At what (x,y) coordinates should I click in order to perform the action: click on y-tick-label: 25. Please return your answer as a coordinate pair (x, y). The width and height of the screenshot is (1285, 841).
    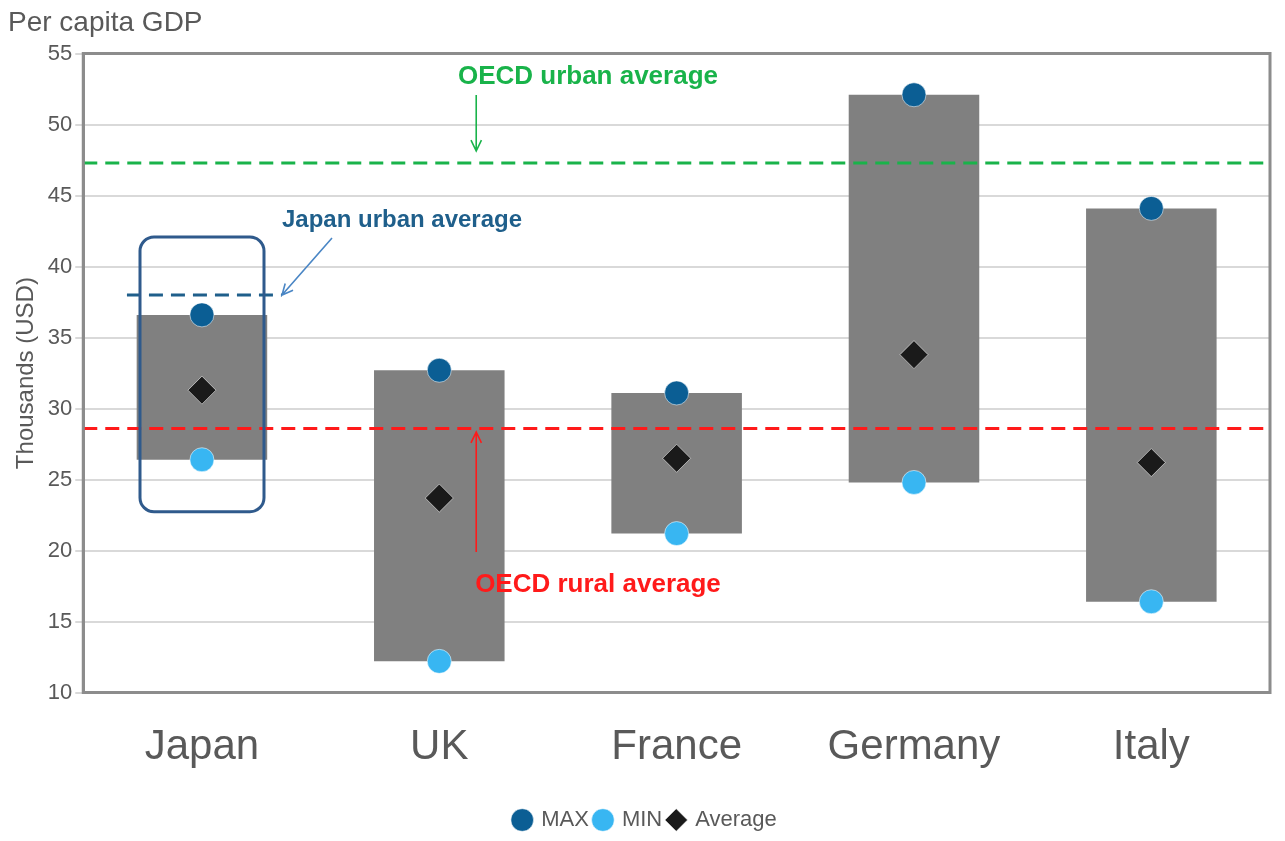
    Looking at the image, I should click on (60, 478).